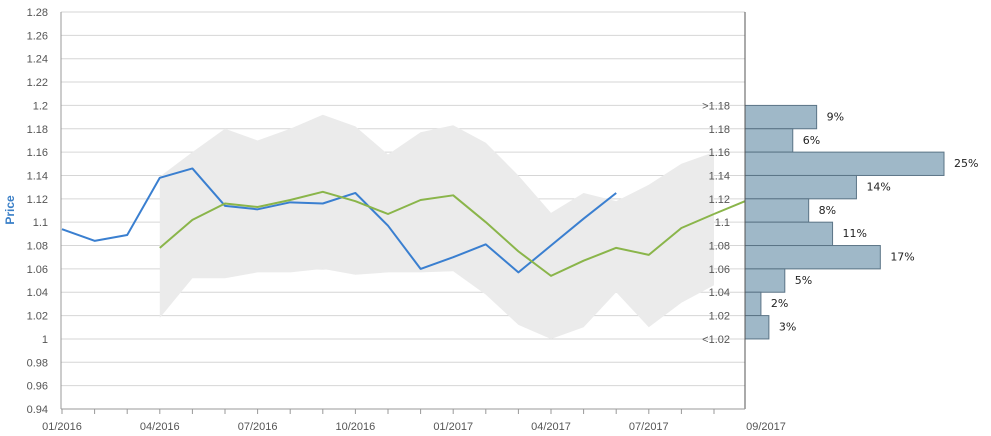  What do you see at coordinates (37, 363) in the screenshot?
I see `y-tick-label: 0.98` at bounding box center [37, 363].